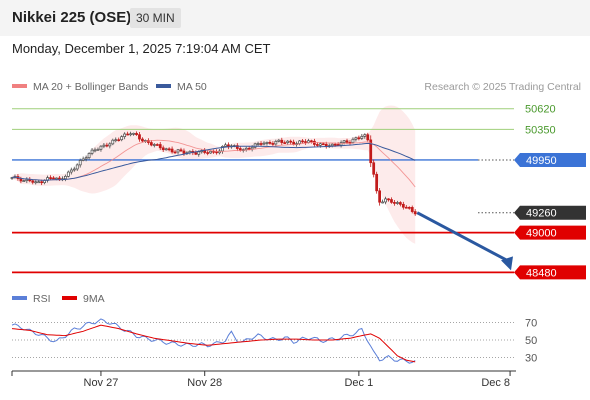 Image resolution: width=590 pixels, height=400 pixels. What do you see at coordinates (462, 236) in the screenshot?
I see `forecast-arrow-line` at bounding box center [462, 236].